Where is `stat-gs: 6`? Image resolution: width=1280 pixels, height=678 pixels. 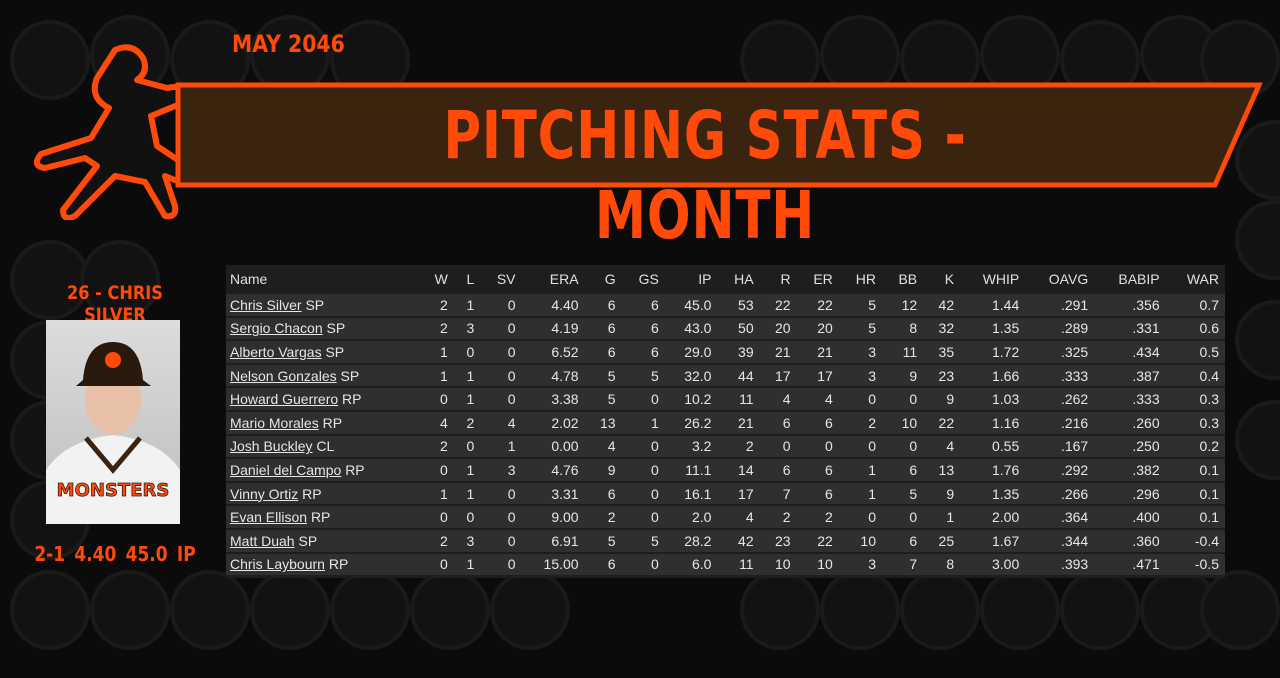 stat-gs: 6 is located at coordinates (643, 351).